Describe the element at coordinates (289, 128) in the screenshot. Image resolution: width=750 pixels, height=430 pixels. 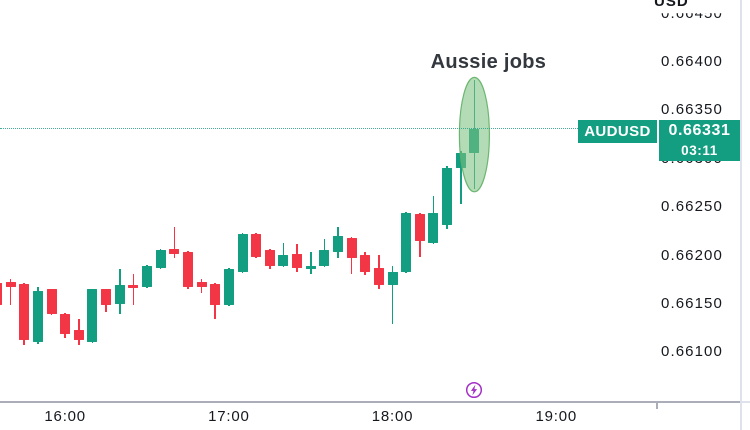
I see `current-price-line` at that location.